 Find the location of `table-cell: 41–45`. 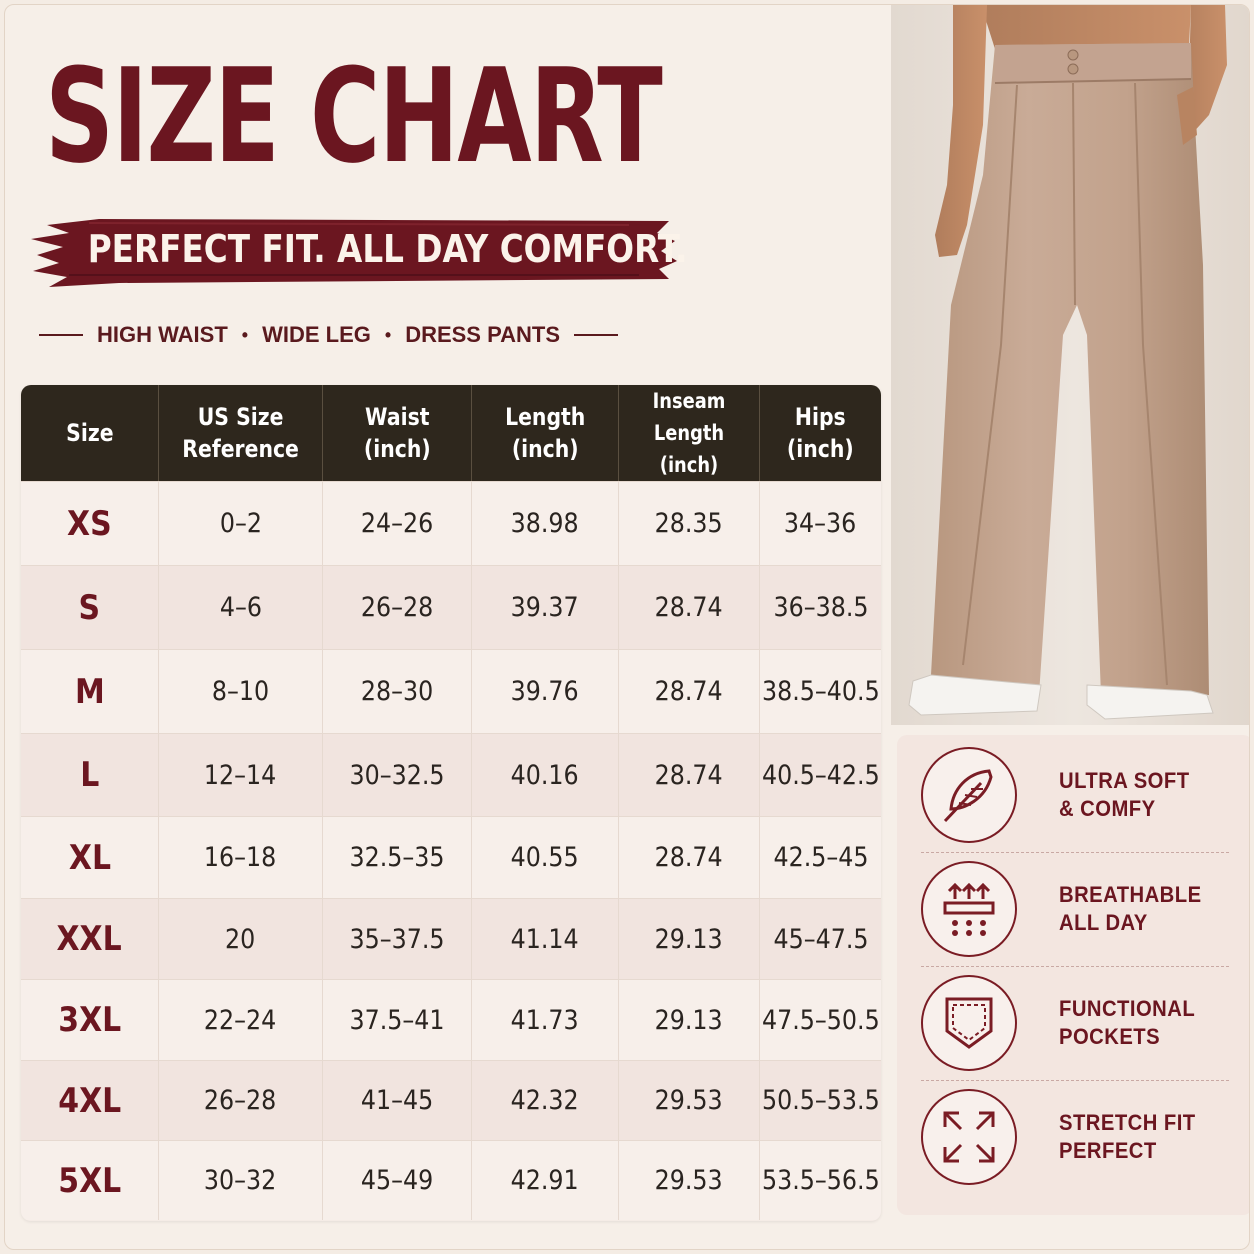

table-cell: 41–45 is located at coordinates (397, 1100).